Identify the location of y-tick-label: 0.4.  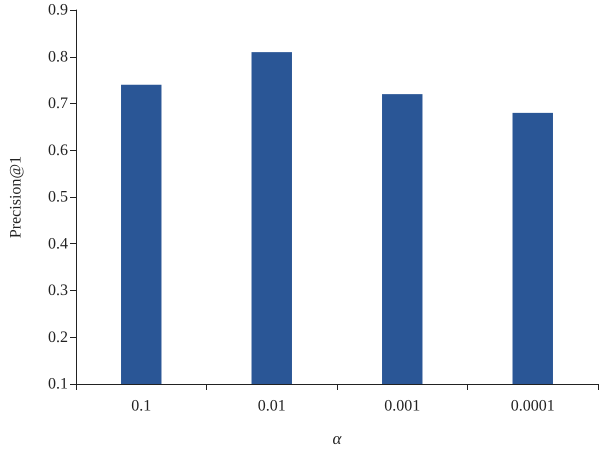
(58, 243).